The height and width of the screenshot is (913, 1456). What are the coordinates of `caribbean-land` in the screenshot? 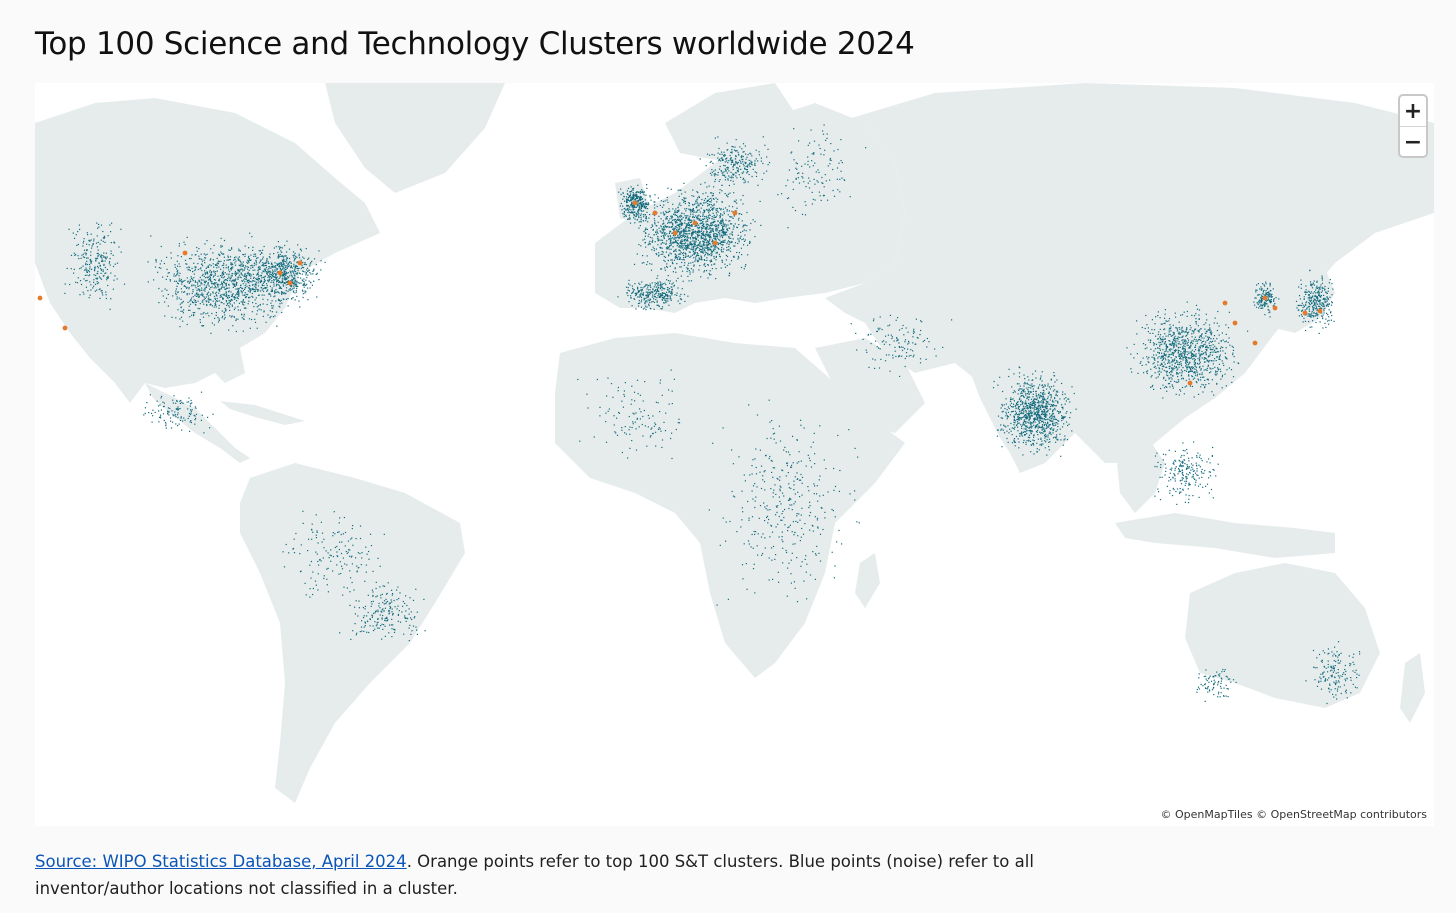 It's located at (262, 413).